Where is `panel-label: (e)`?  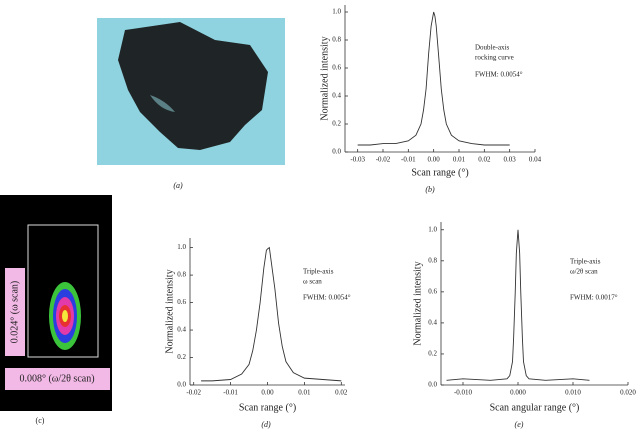
panel-label: (e) is located at coordinates (519, 424).